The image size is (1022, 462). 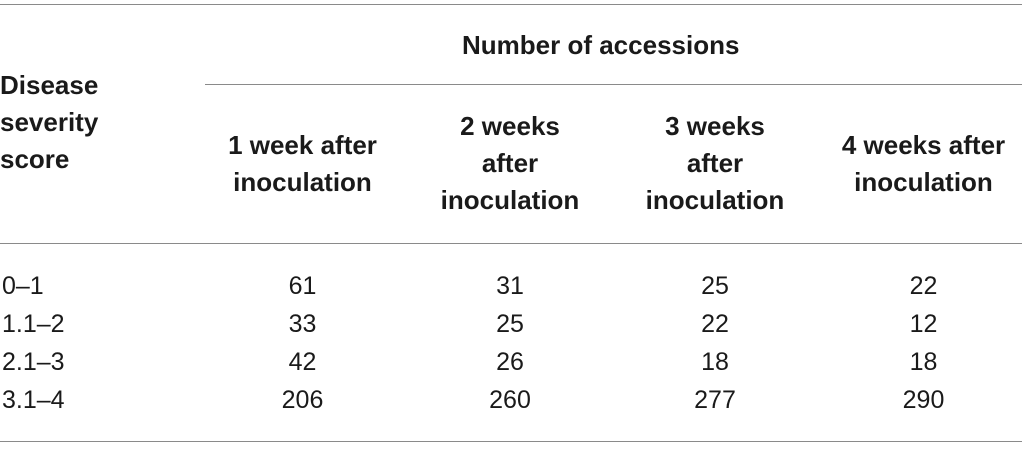 I want to click on table-row: 0–1 61 31 25 22, so click(x=511, y=286).